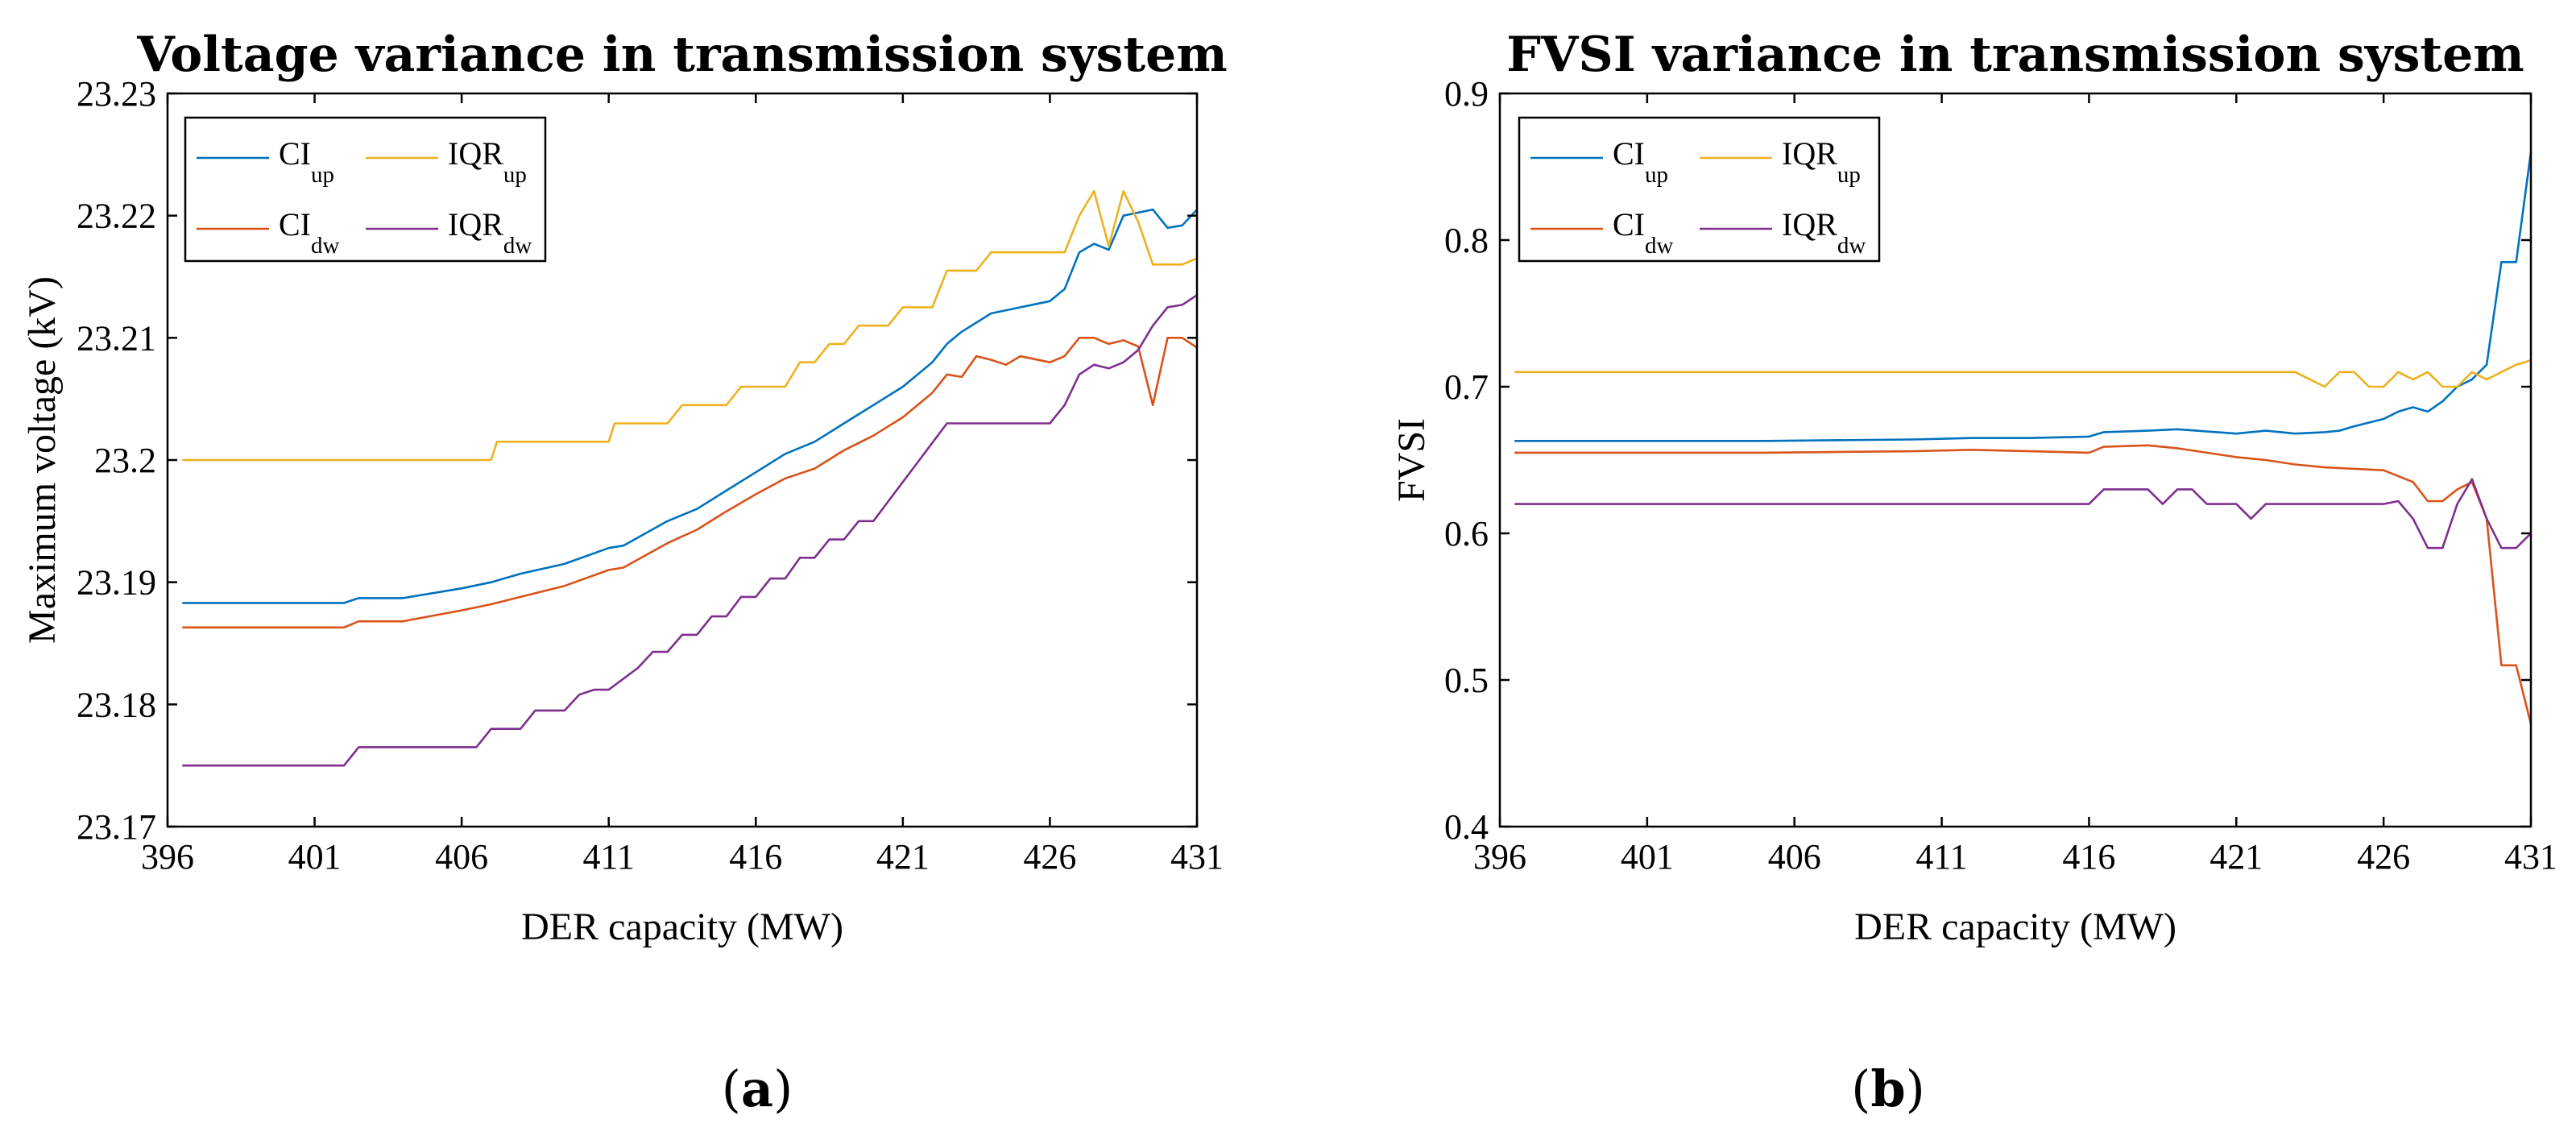  Describe the element at coordinates (116, 704) in the screenshot. I see `y-tick-label: 23.18` at that location.